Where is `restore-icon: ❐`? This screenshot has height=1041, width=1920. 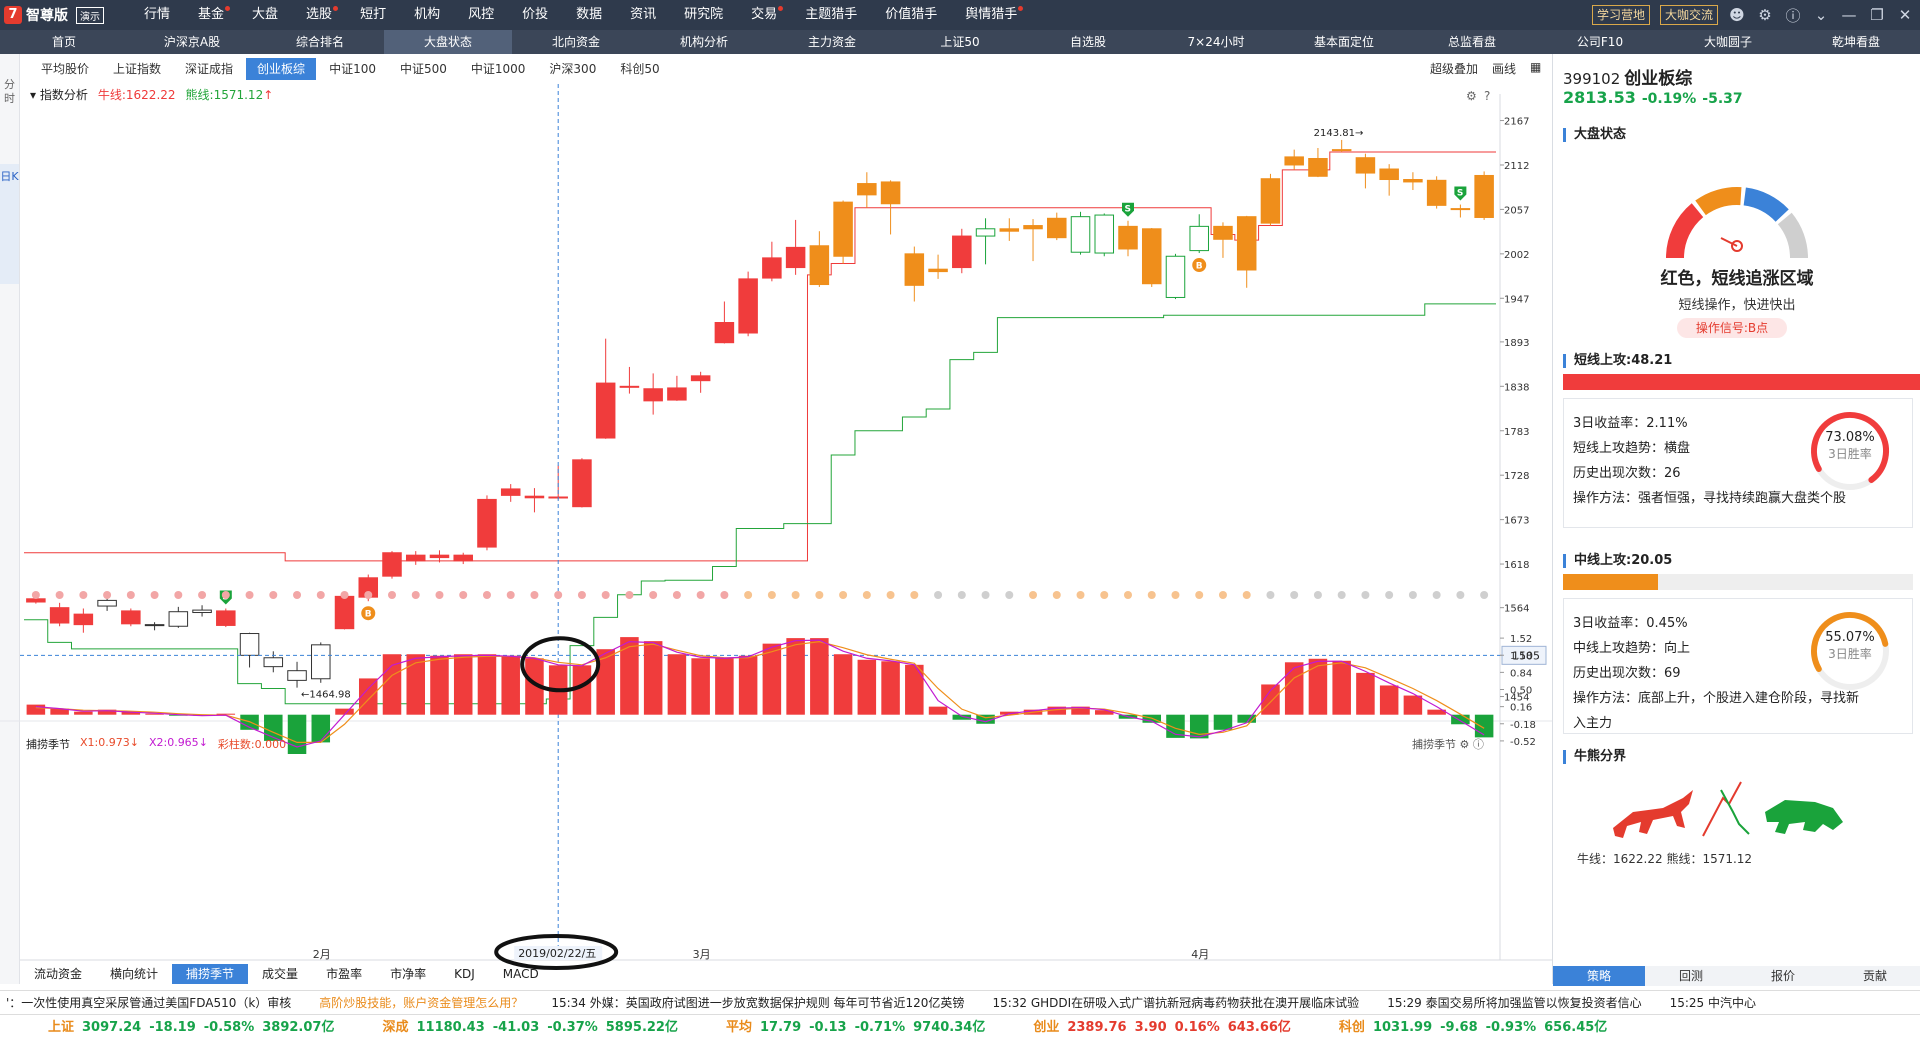 restore-icon: ❐ is located at coordinates (1877, 15).